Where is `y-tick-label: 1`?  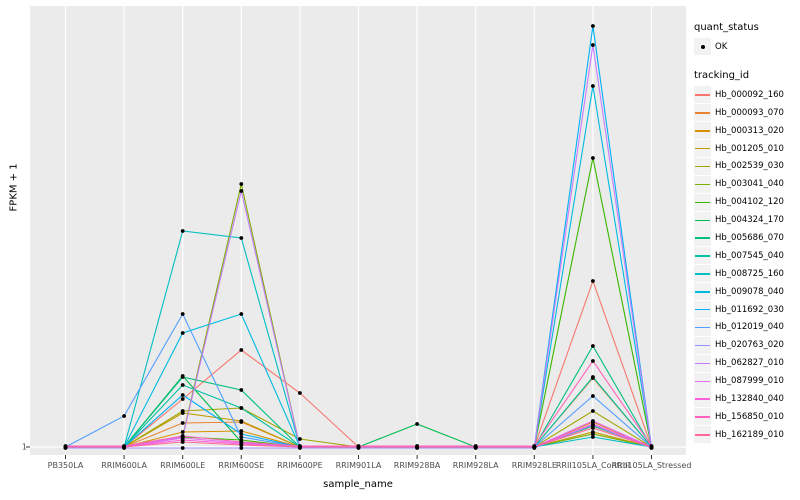 y-tick-label: 1 is located at coordinates (24, 447).